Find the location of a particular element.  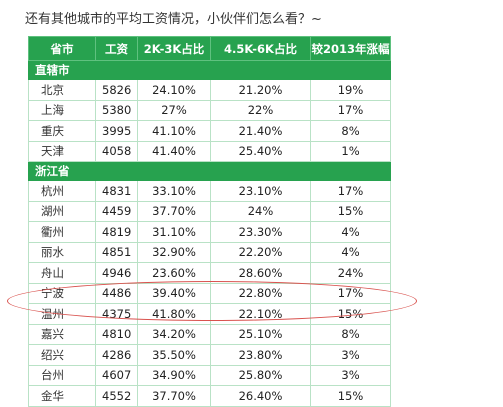

table-row: 舟山 4946 23.60% 28.60% 24% is located at coordinates (209, 273).